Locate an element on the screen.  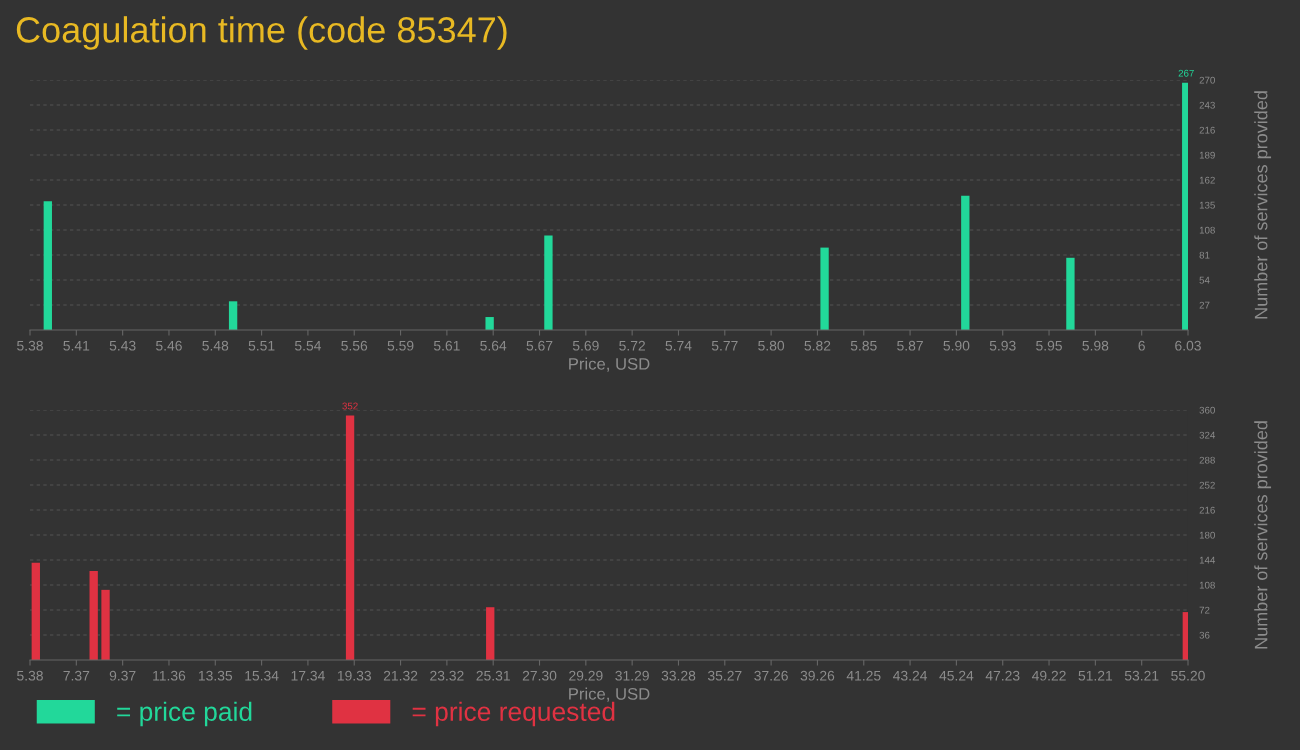
y-tick-label: 81 is located at coordinates (1204, 255).